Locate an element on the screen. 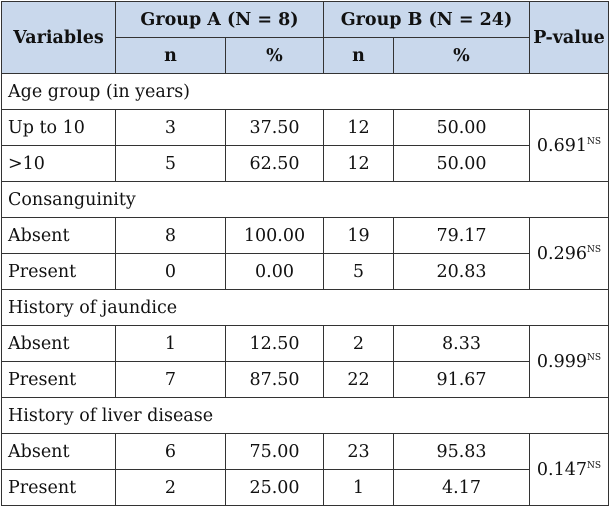 This screenshot has width=610, height=508. header-group-a-n: n is located at coordinates (170, 55).